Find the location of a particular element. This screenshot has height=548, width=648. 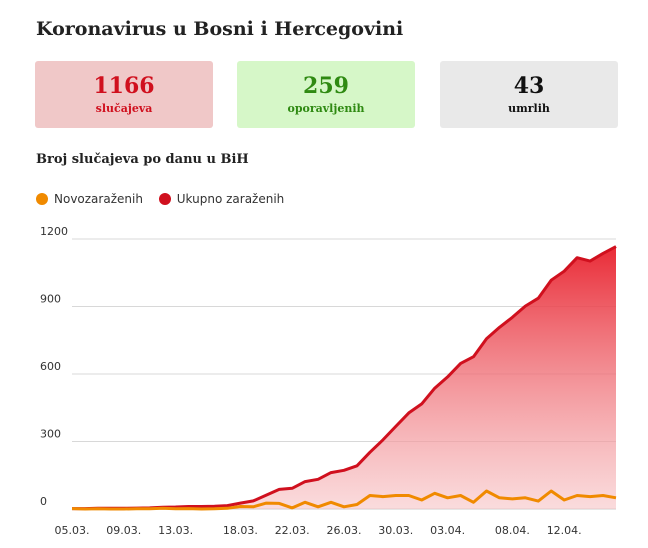

legend-dot-total is located at coordinates (164, 199).